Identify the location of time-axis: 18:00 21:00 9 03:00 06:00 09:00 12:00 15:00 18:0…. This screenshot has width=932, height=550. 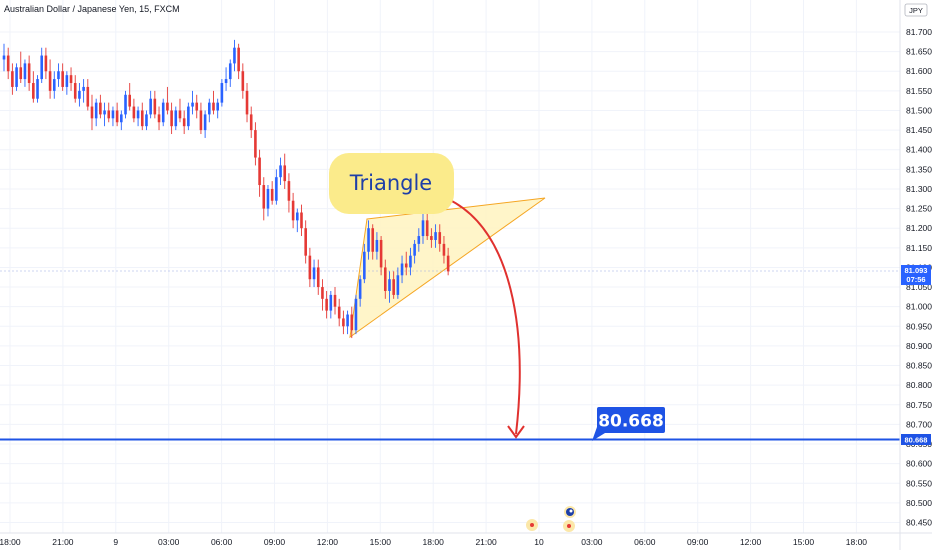
(466, 539).